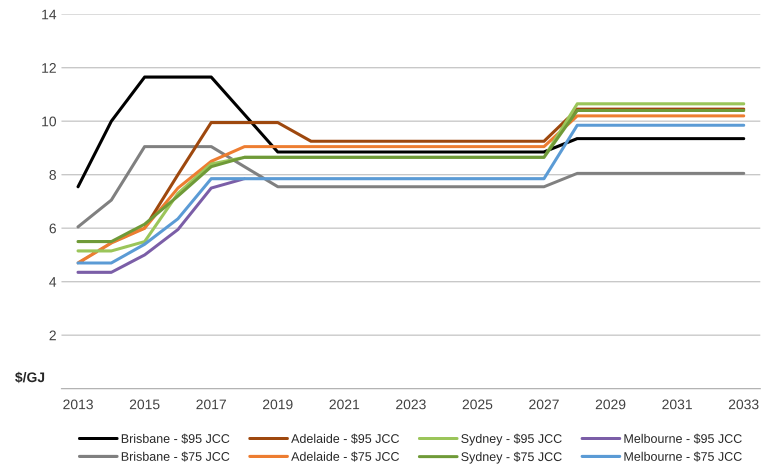 This screenshot has width=768, height=474. I want to click on y-tick-label: 6, so click(53, 229).